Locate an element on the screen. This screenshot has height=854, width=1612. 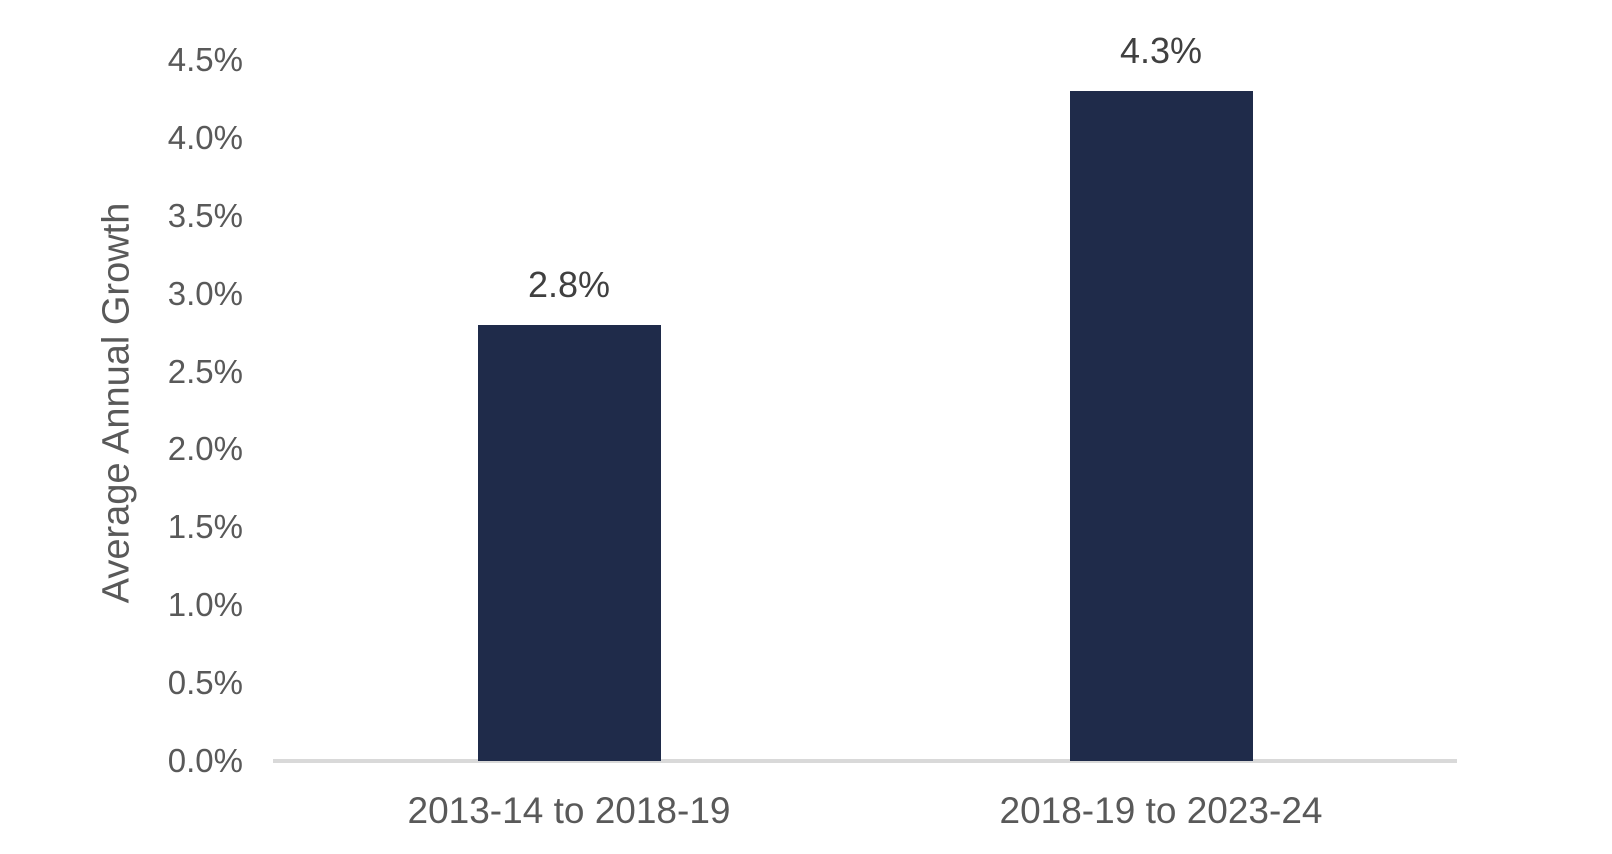
bar-value-label: 2.8% is located at coordinates (569, 284).